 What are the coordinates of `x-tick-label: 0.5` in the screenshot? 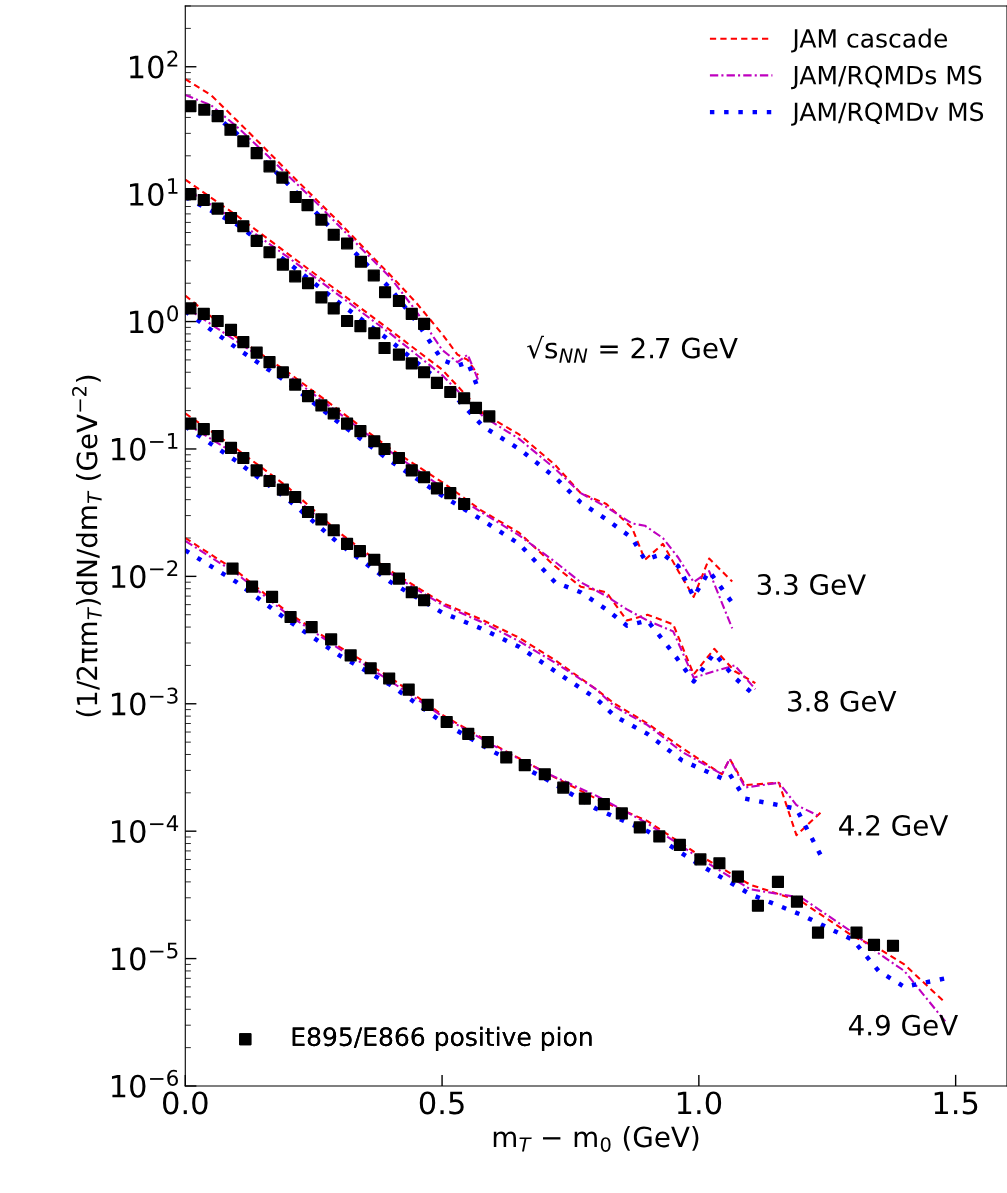 It's located at (441, 1103).